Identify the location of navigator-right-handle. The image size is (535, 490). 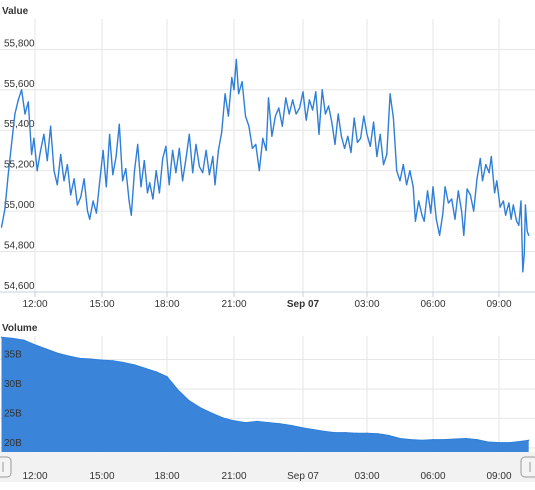
(527, 467).